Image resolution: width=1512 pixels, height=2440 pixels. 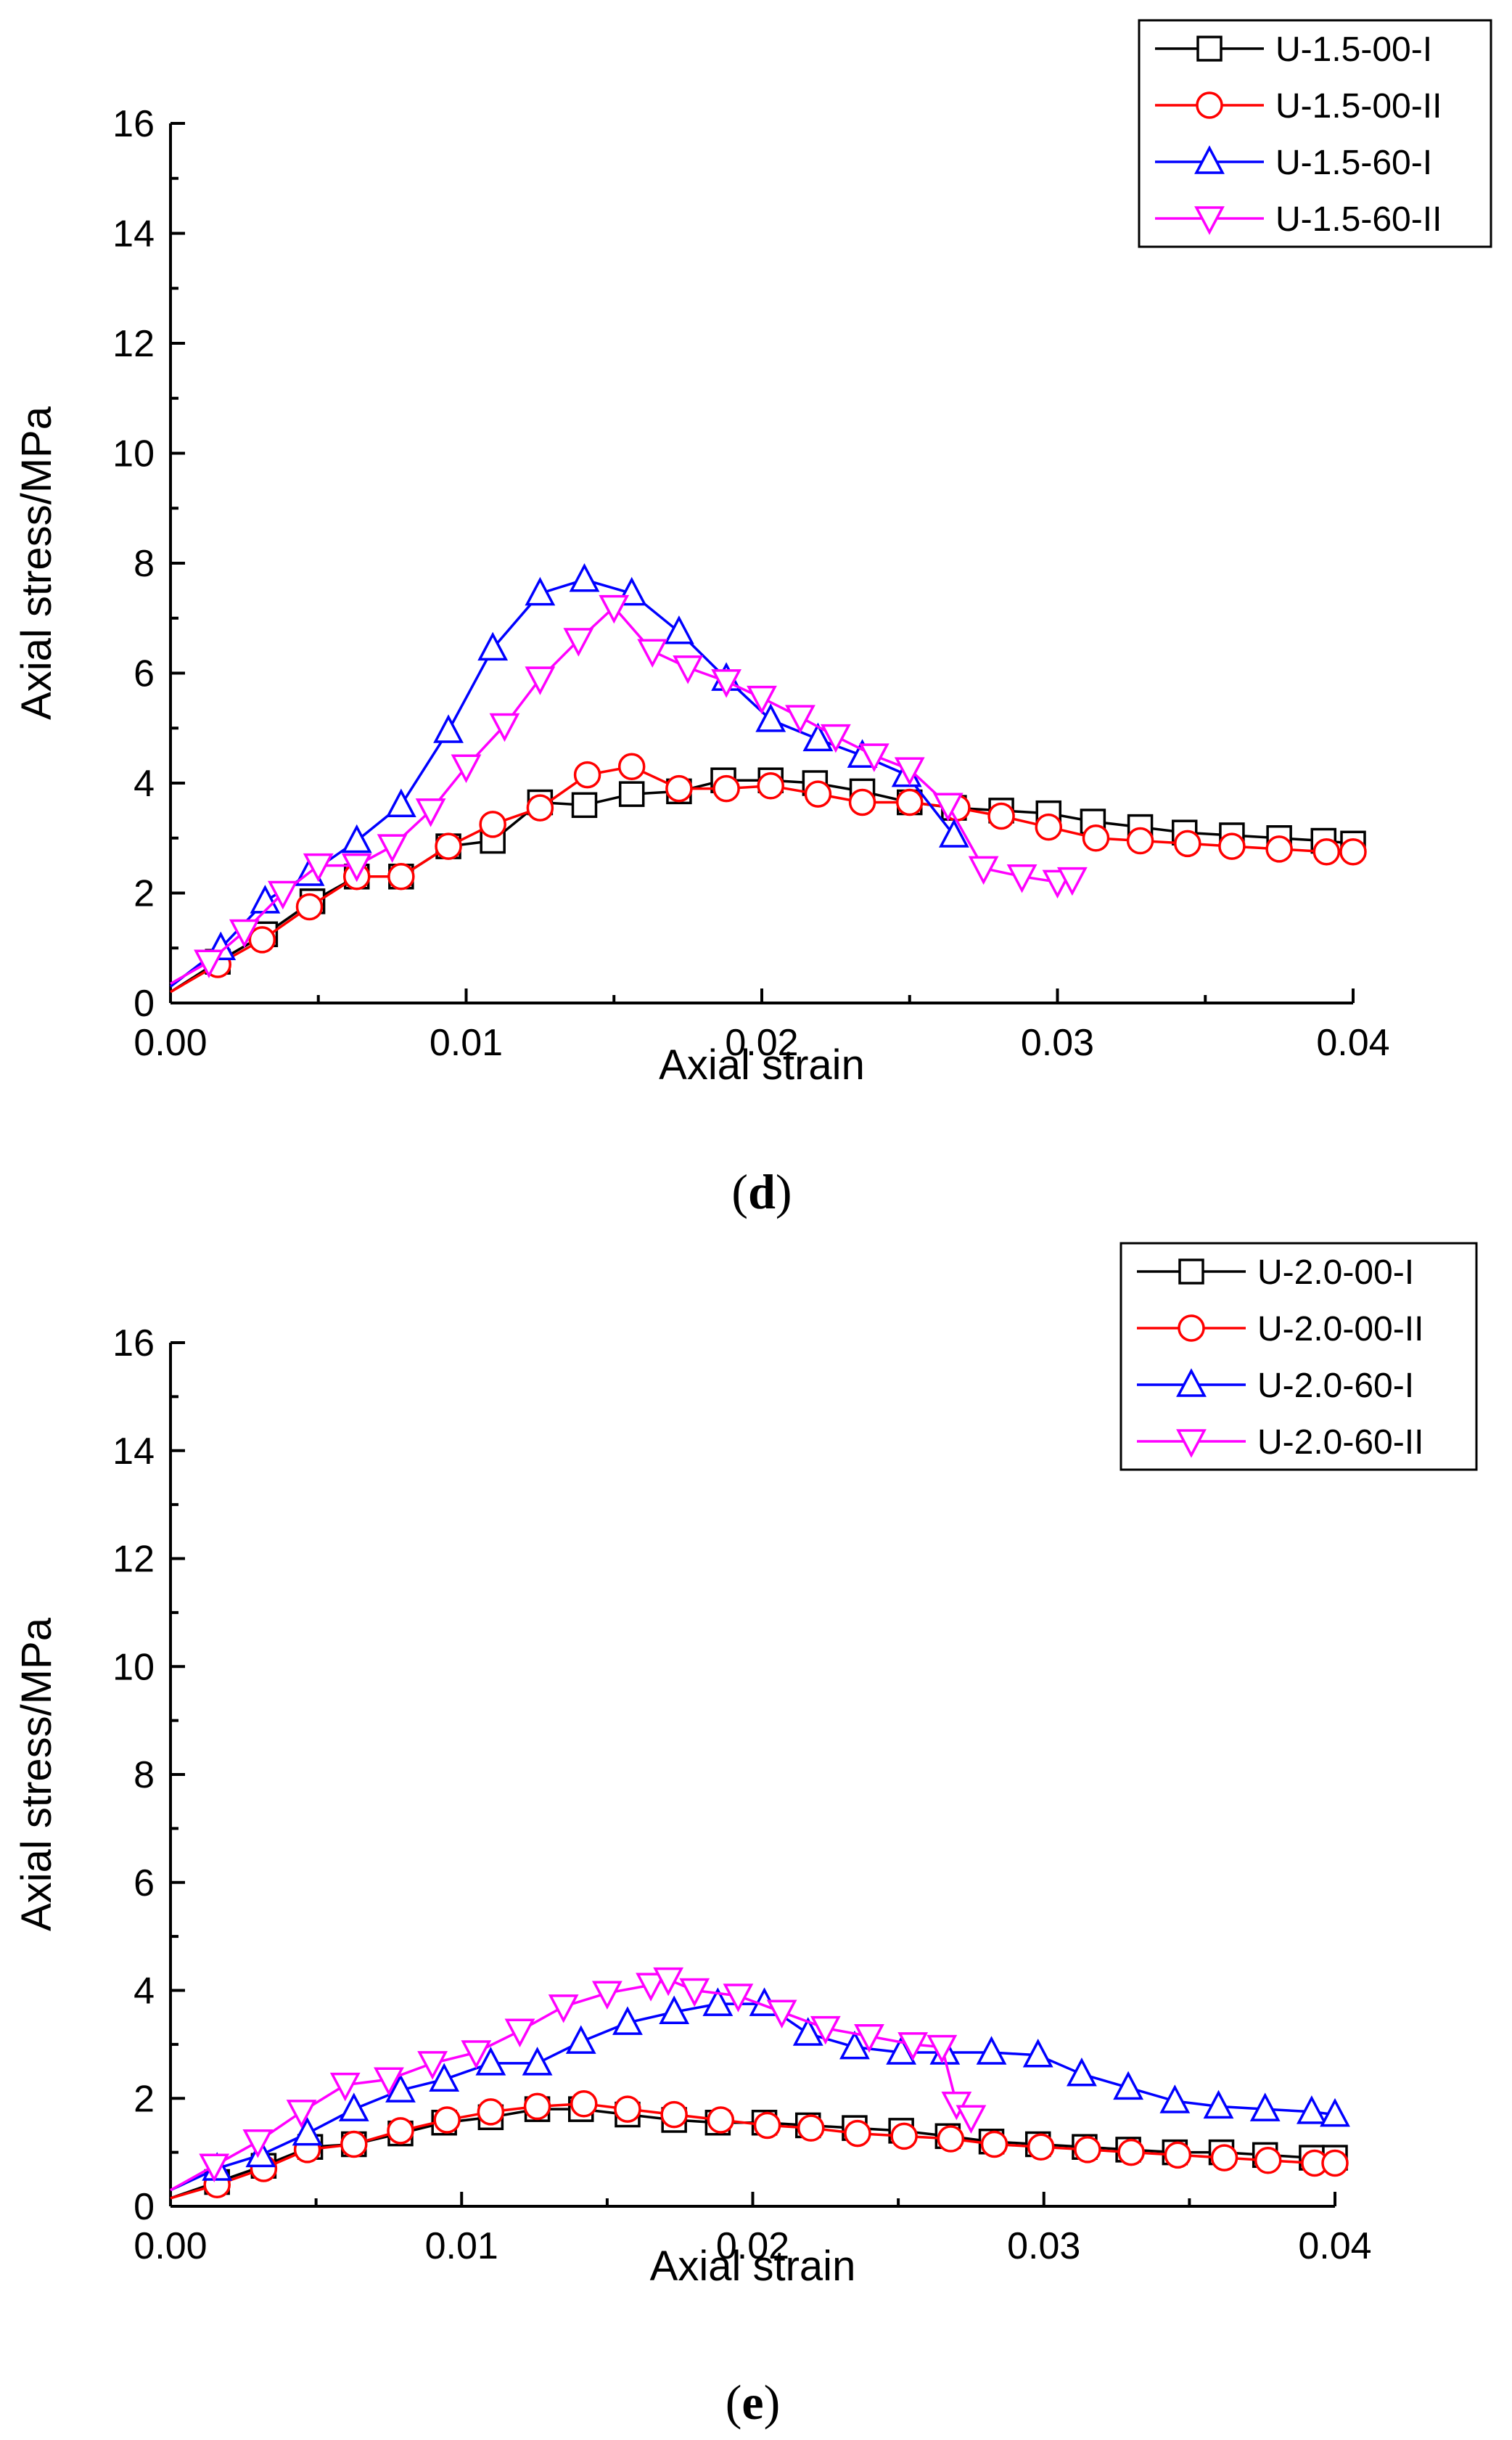 What do you see at coordinates (1340, 1442) in the screenshot?
I see `legend-label: U-2.0-60-II` at bounding box center [1340, 1442].